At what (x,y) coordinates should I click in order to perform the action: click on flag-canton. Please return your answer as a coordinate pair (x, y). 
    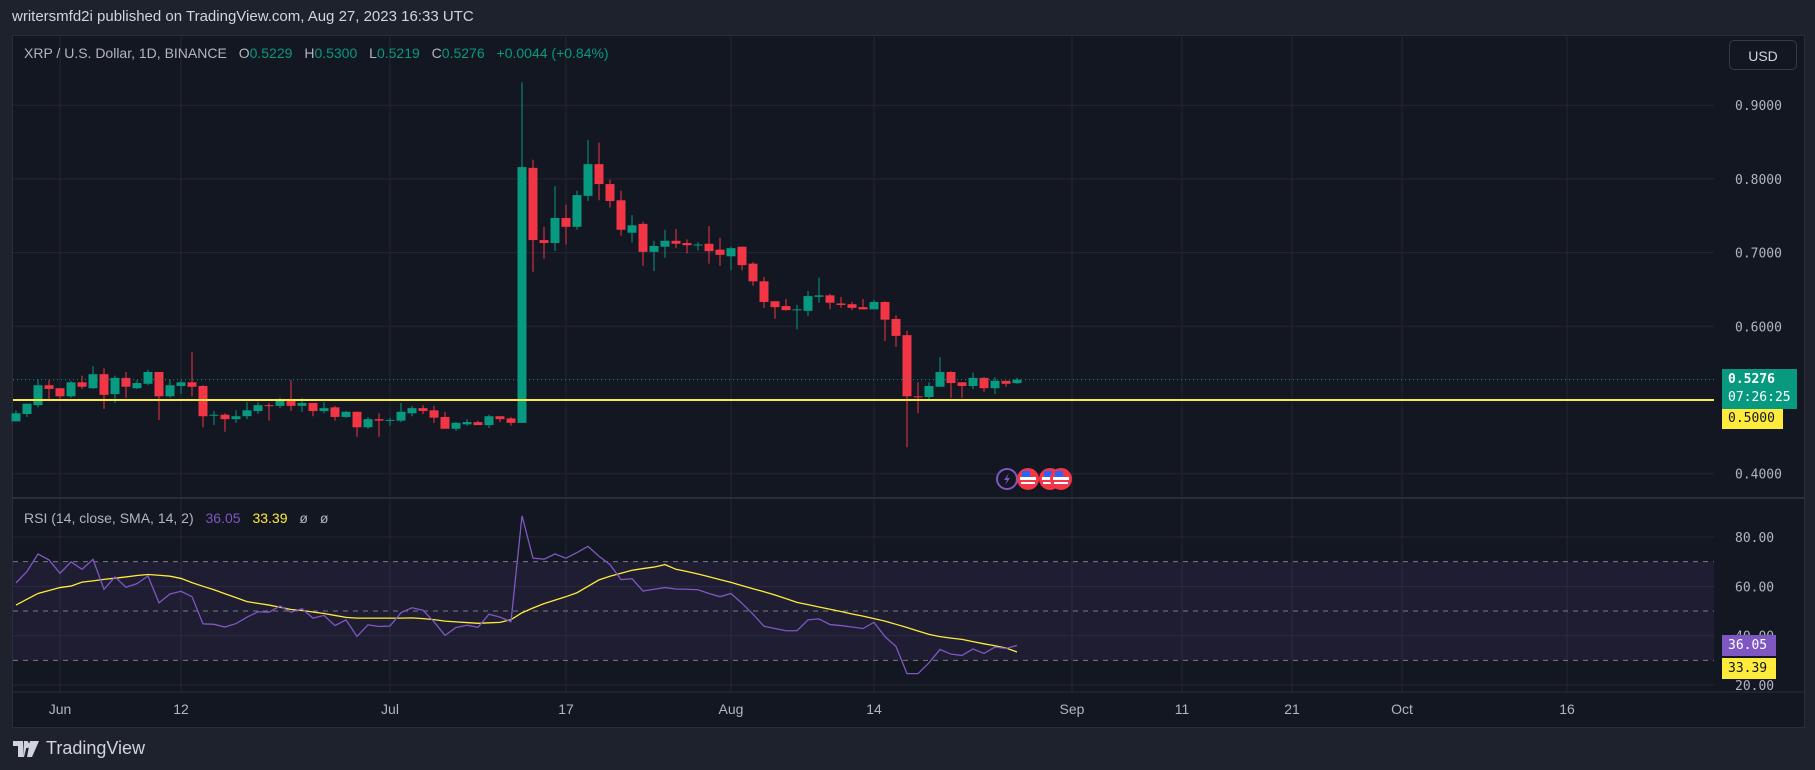
    Looking at the image, I should click on (1059, 474).